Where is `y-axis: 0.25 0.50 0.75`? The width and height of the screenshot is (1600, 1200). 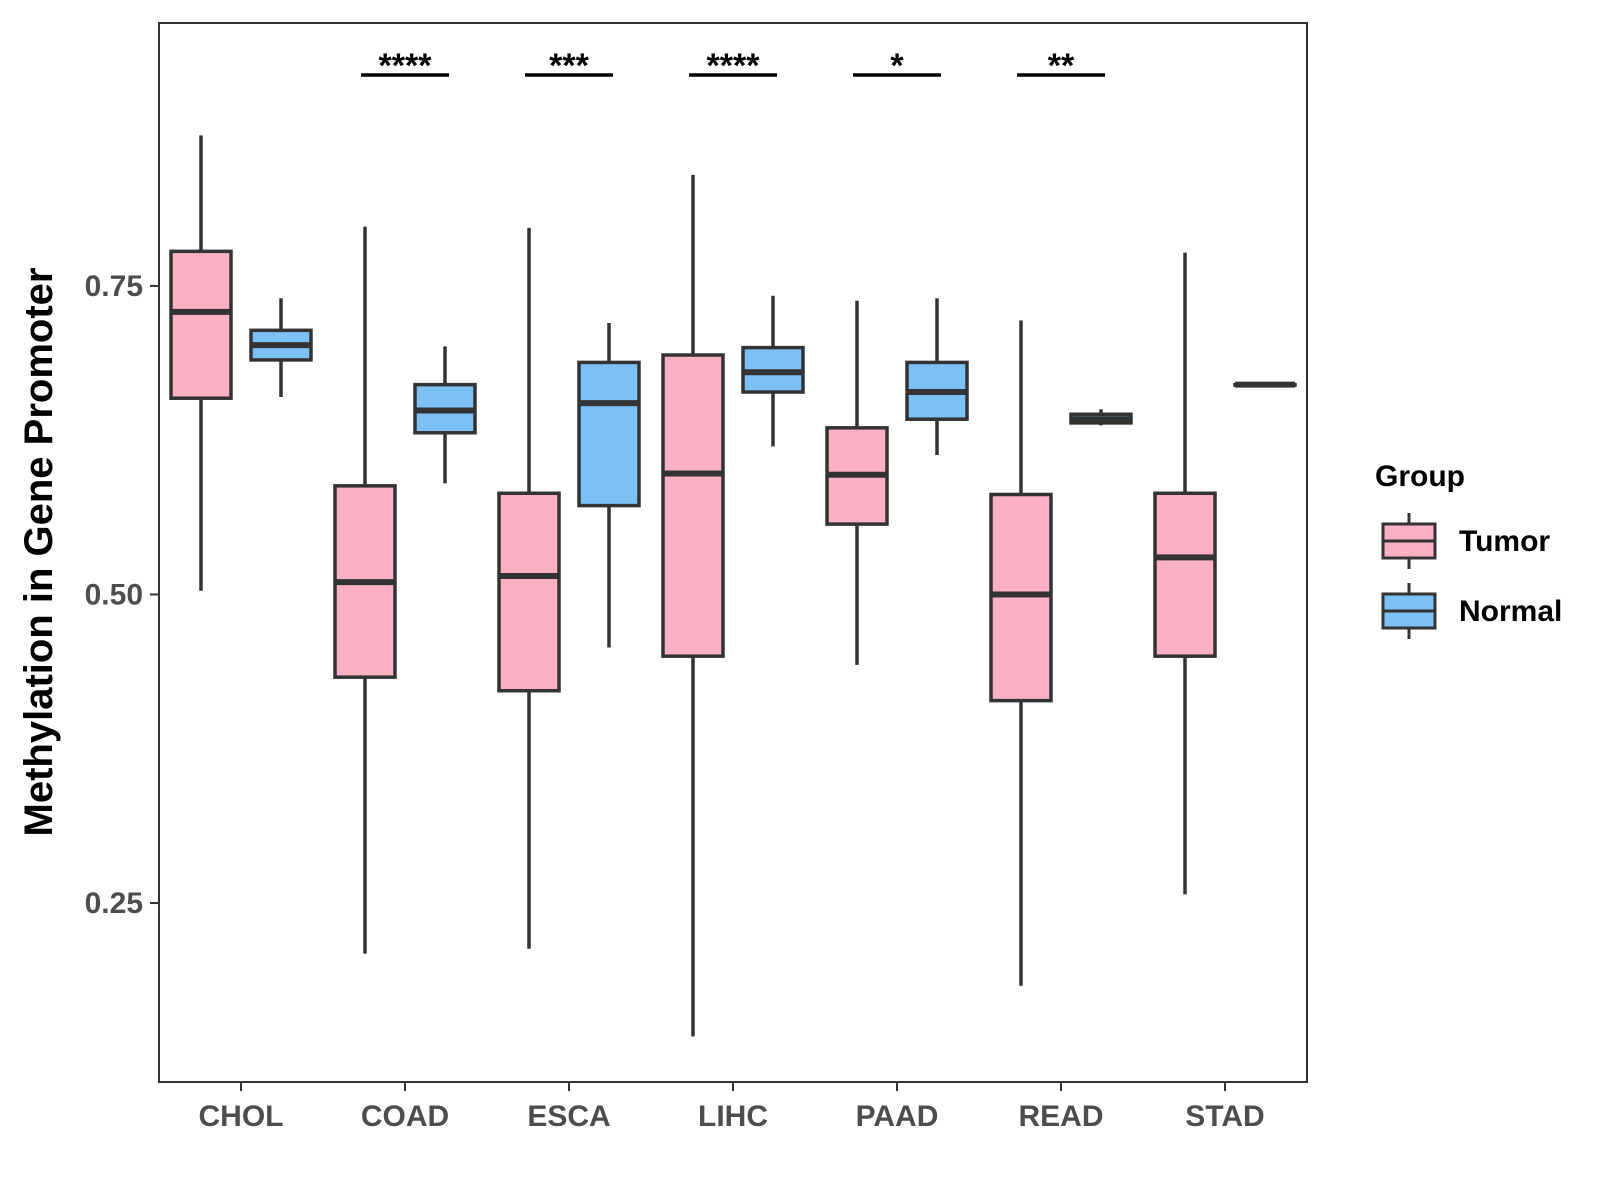 y-axis: 0.25 0.50 0.75 is located at coordinates (122, 595).